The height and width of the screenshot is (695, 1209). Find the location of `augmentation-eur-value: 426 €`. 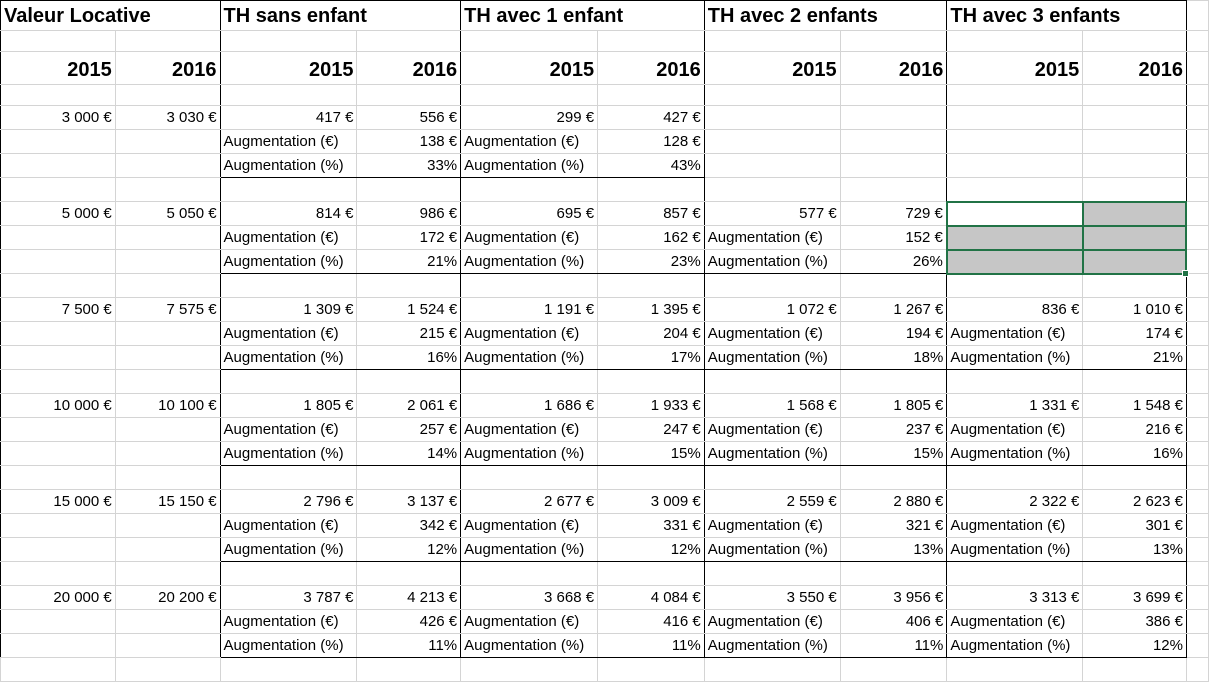

augmentation-eur-value: 426 € is located at coordinates (409, 621).